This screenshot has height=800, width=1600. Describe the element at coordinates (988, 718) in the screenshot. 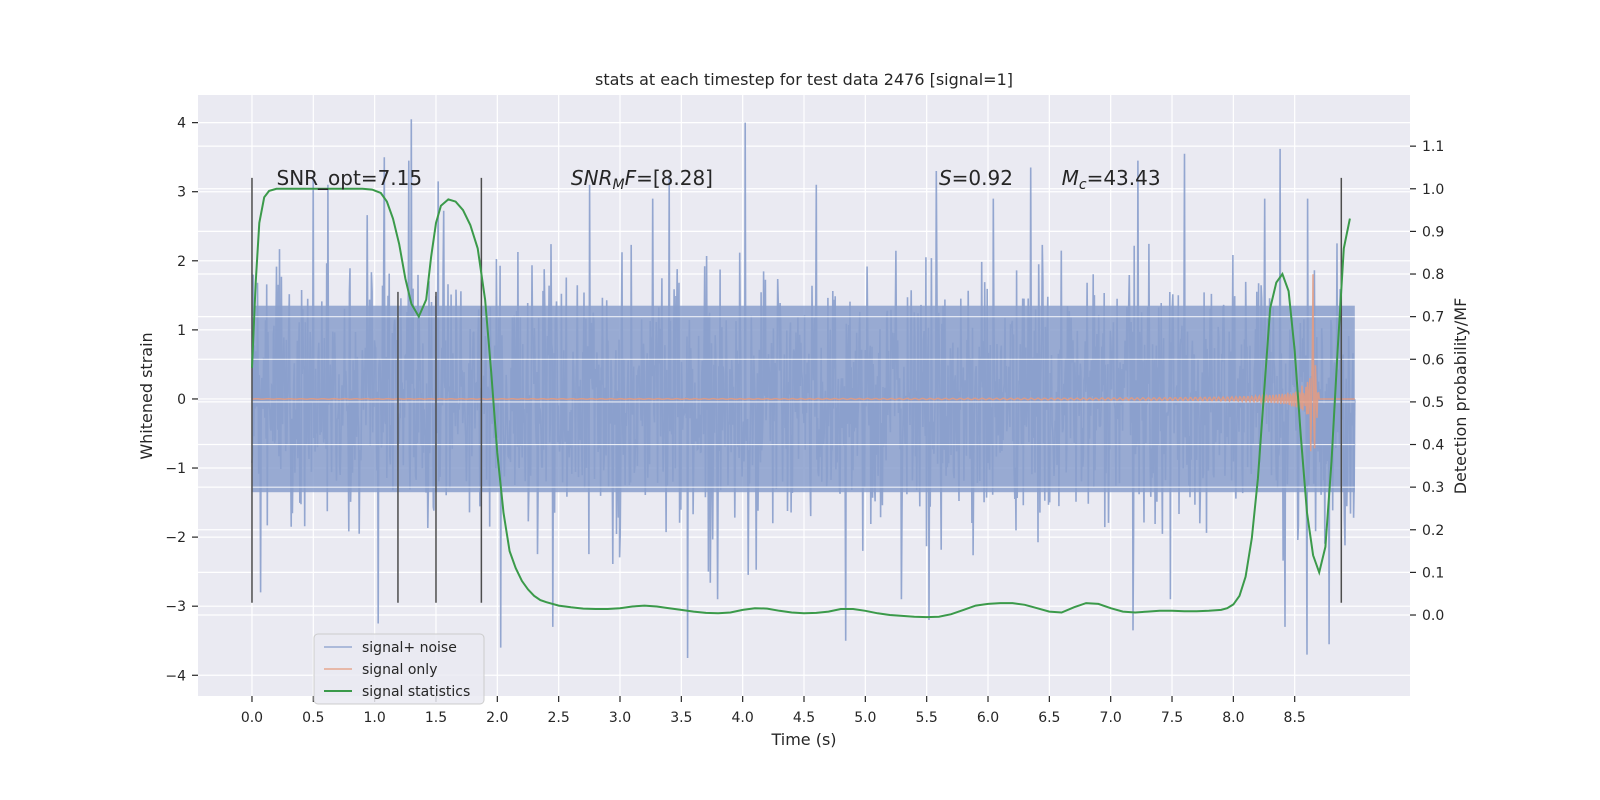

I see `x-tick-label: 6.0` at that location.